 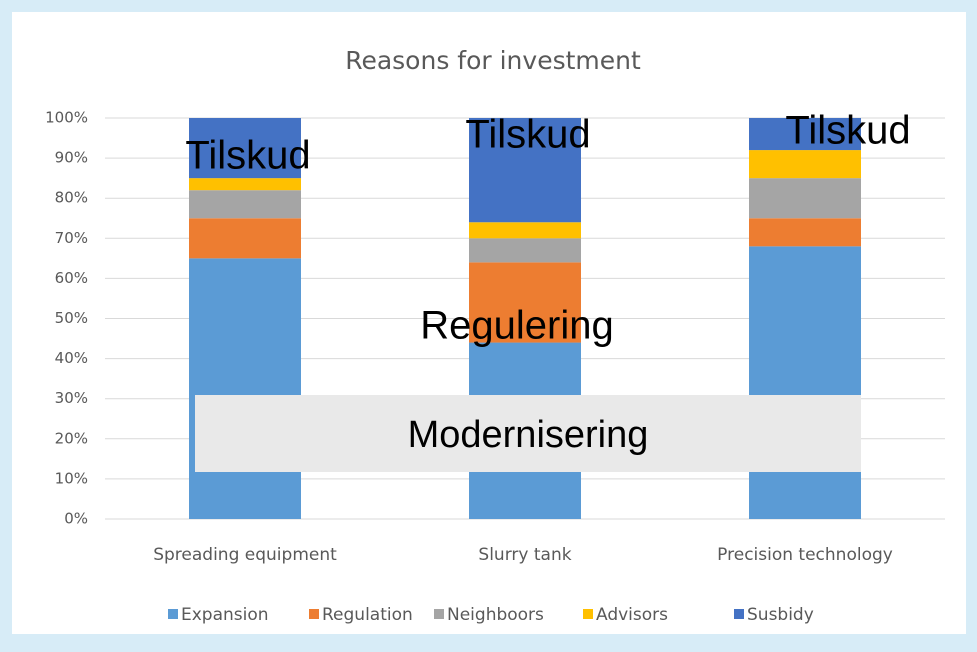 I want to click on annotation: Modernisering, so click(x=528, y=435).